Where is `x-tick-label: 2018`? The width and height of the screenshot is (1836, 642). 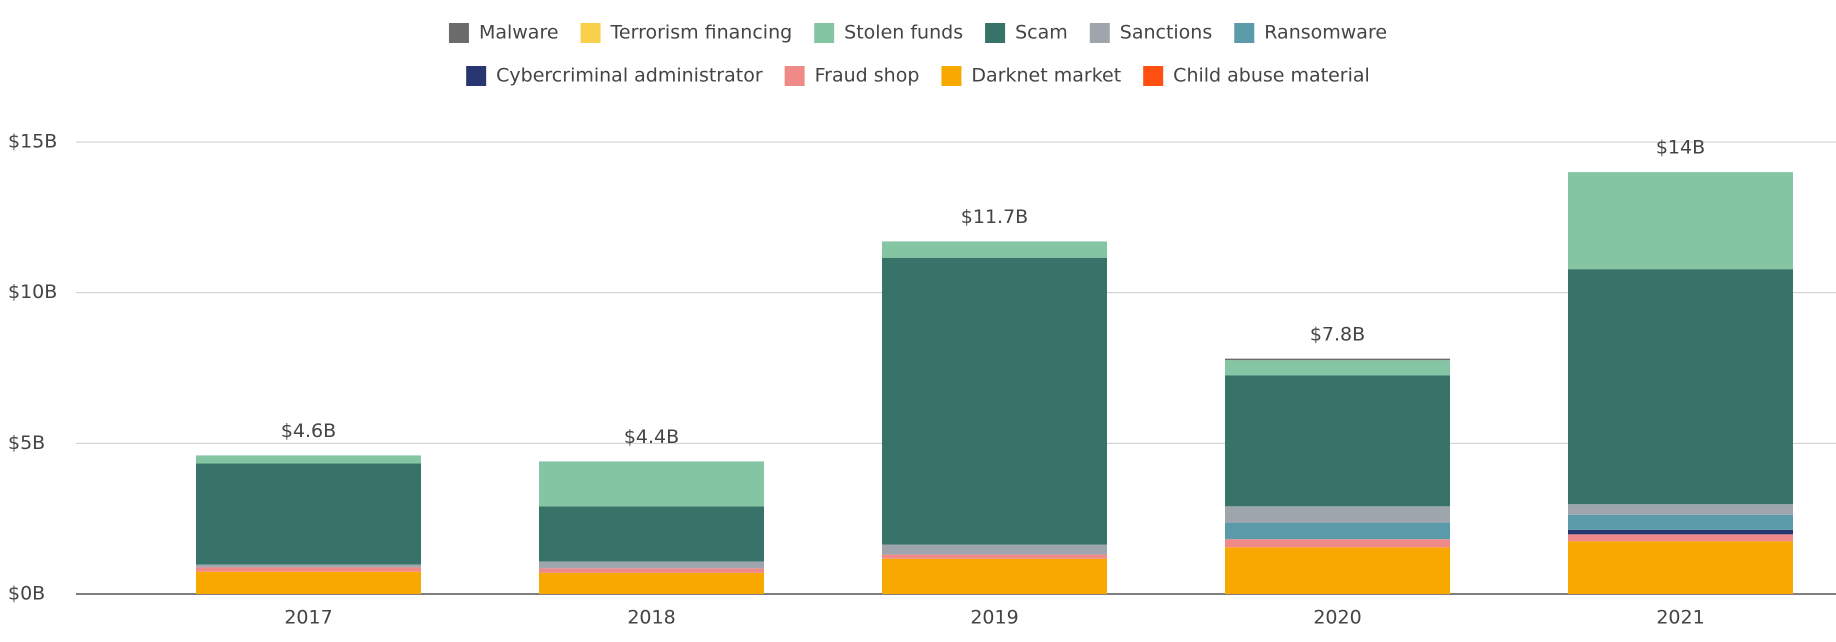 x-tick-label: 2018 is located at coordinates (651, 618).